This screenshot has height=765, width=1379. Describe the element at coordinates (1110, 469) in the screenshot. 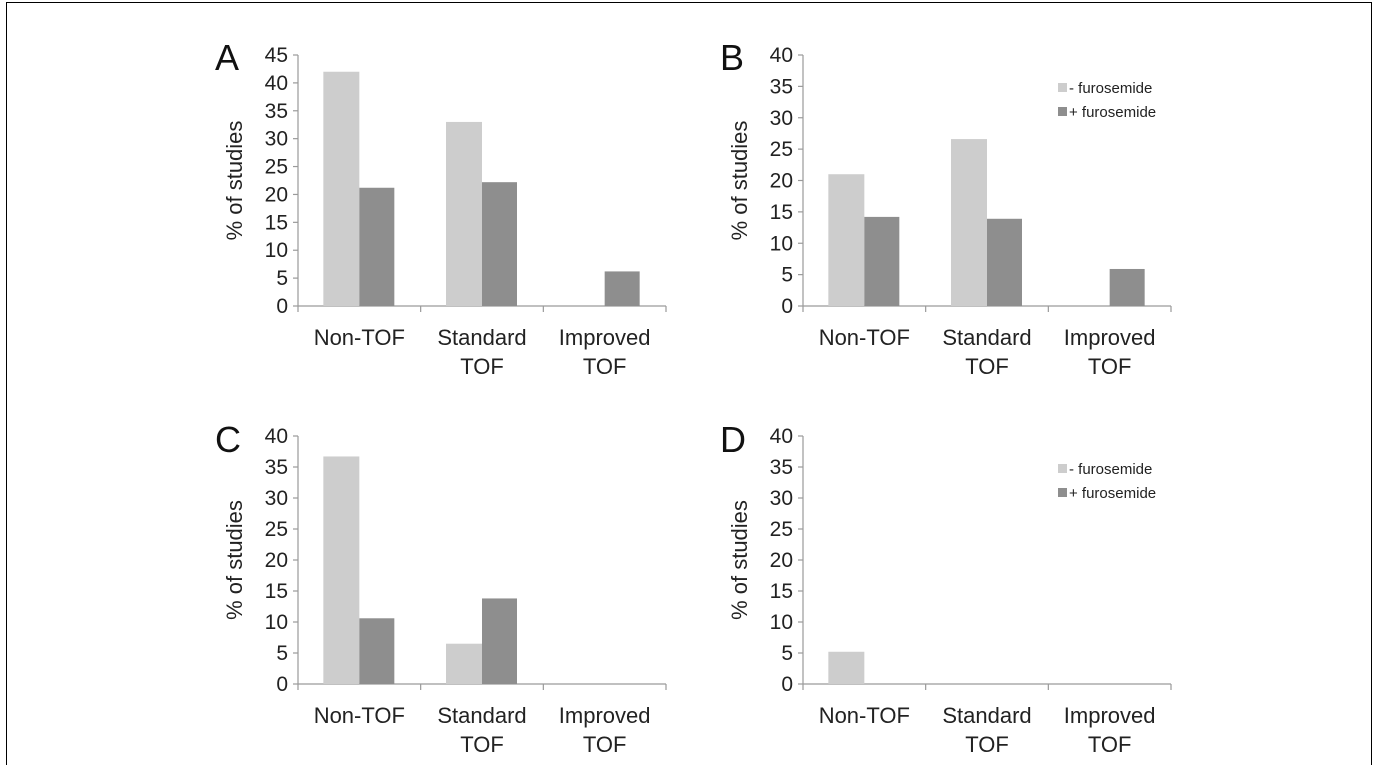

I see `panel-d-legend-label: - furosemide` at that location.